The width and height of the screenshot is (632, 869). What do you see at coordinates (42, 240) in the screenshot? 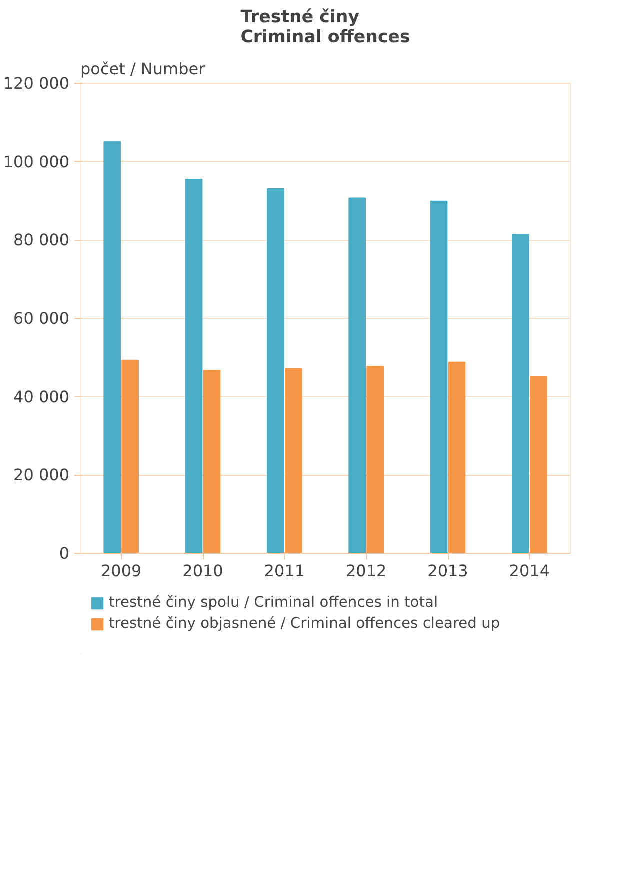
I see `y-tick-label: 80 000` at bounding box center [42, 240].